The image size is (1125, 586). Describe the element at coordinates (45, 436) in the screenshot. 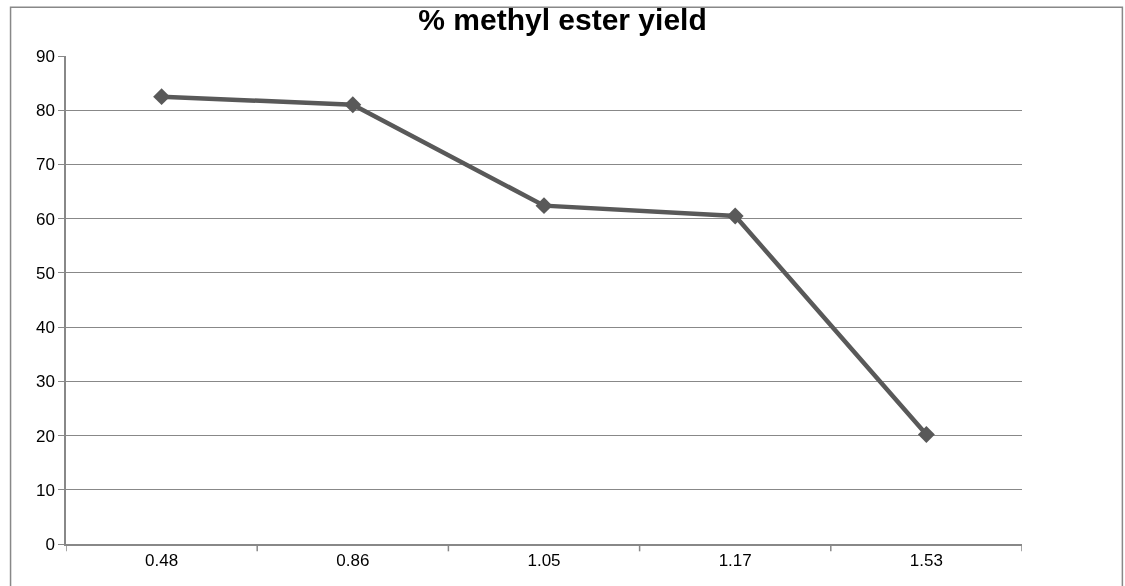

I see `y-tick-label: 20` at that location.